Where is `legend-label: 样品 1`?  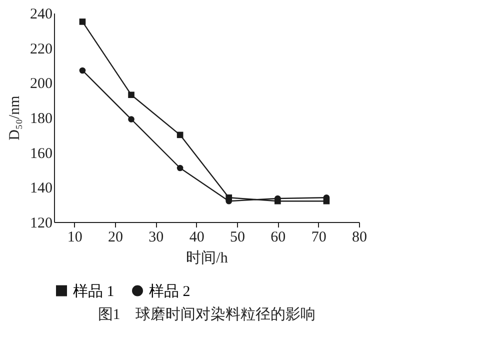 legend-label: 样品 1 is located at coordinates (93, 291).